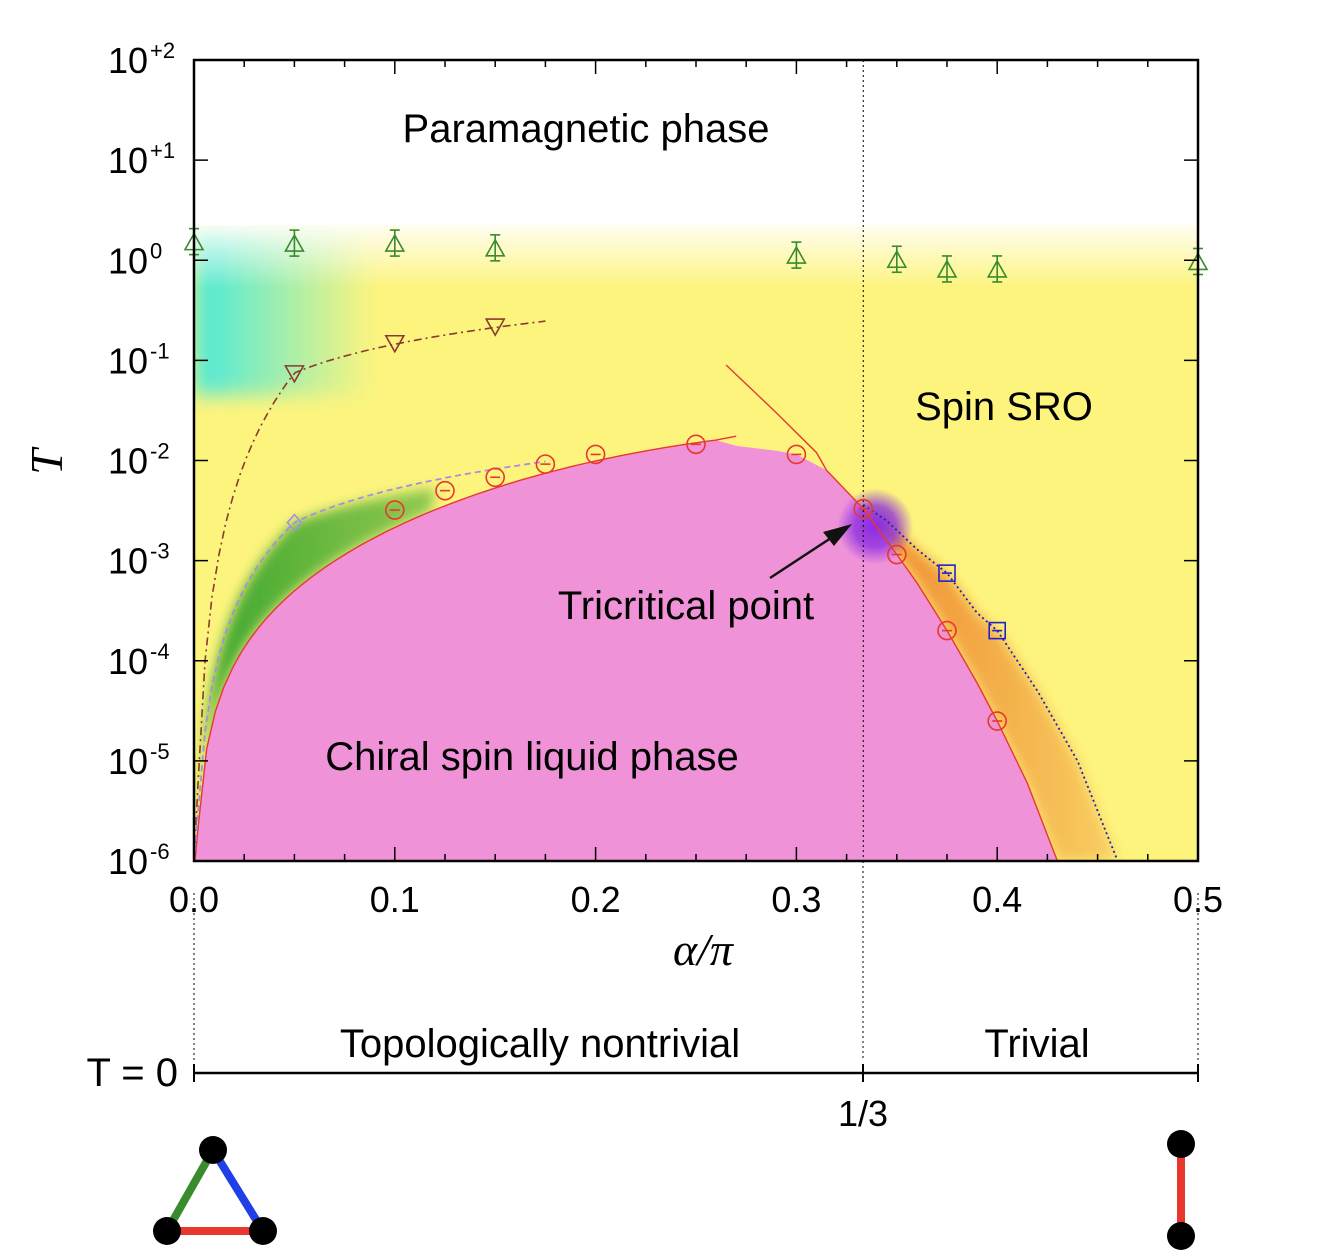  I want to click on triangle-lattice-icon, so click(215, 1190).